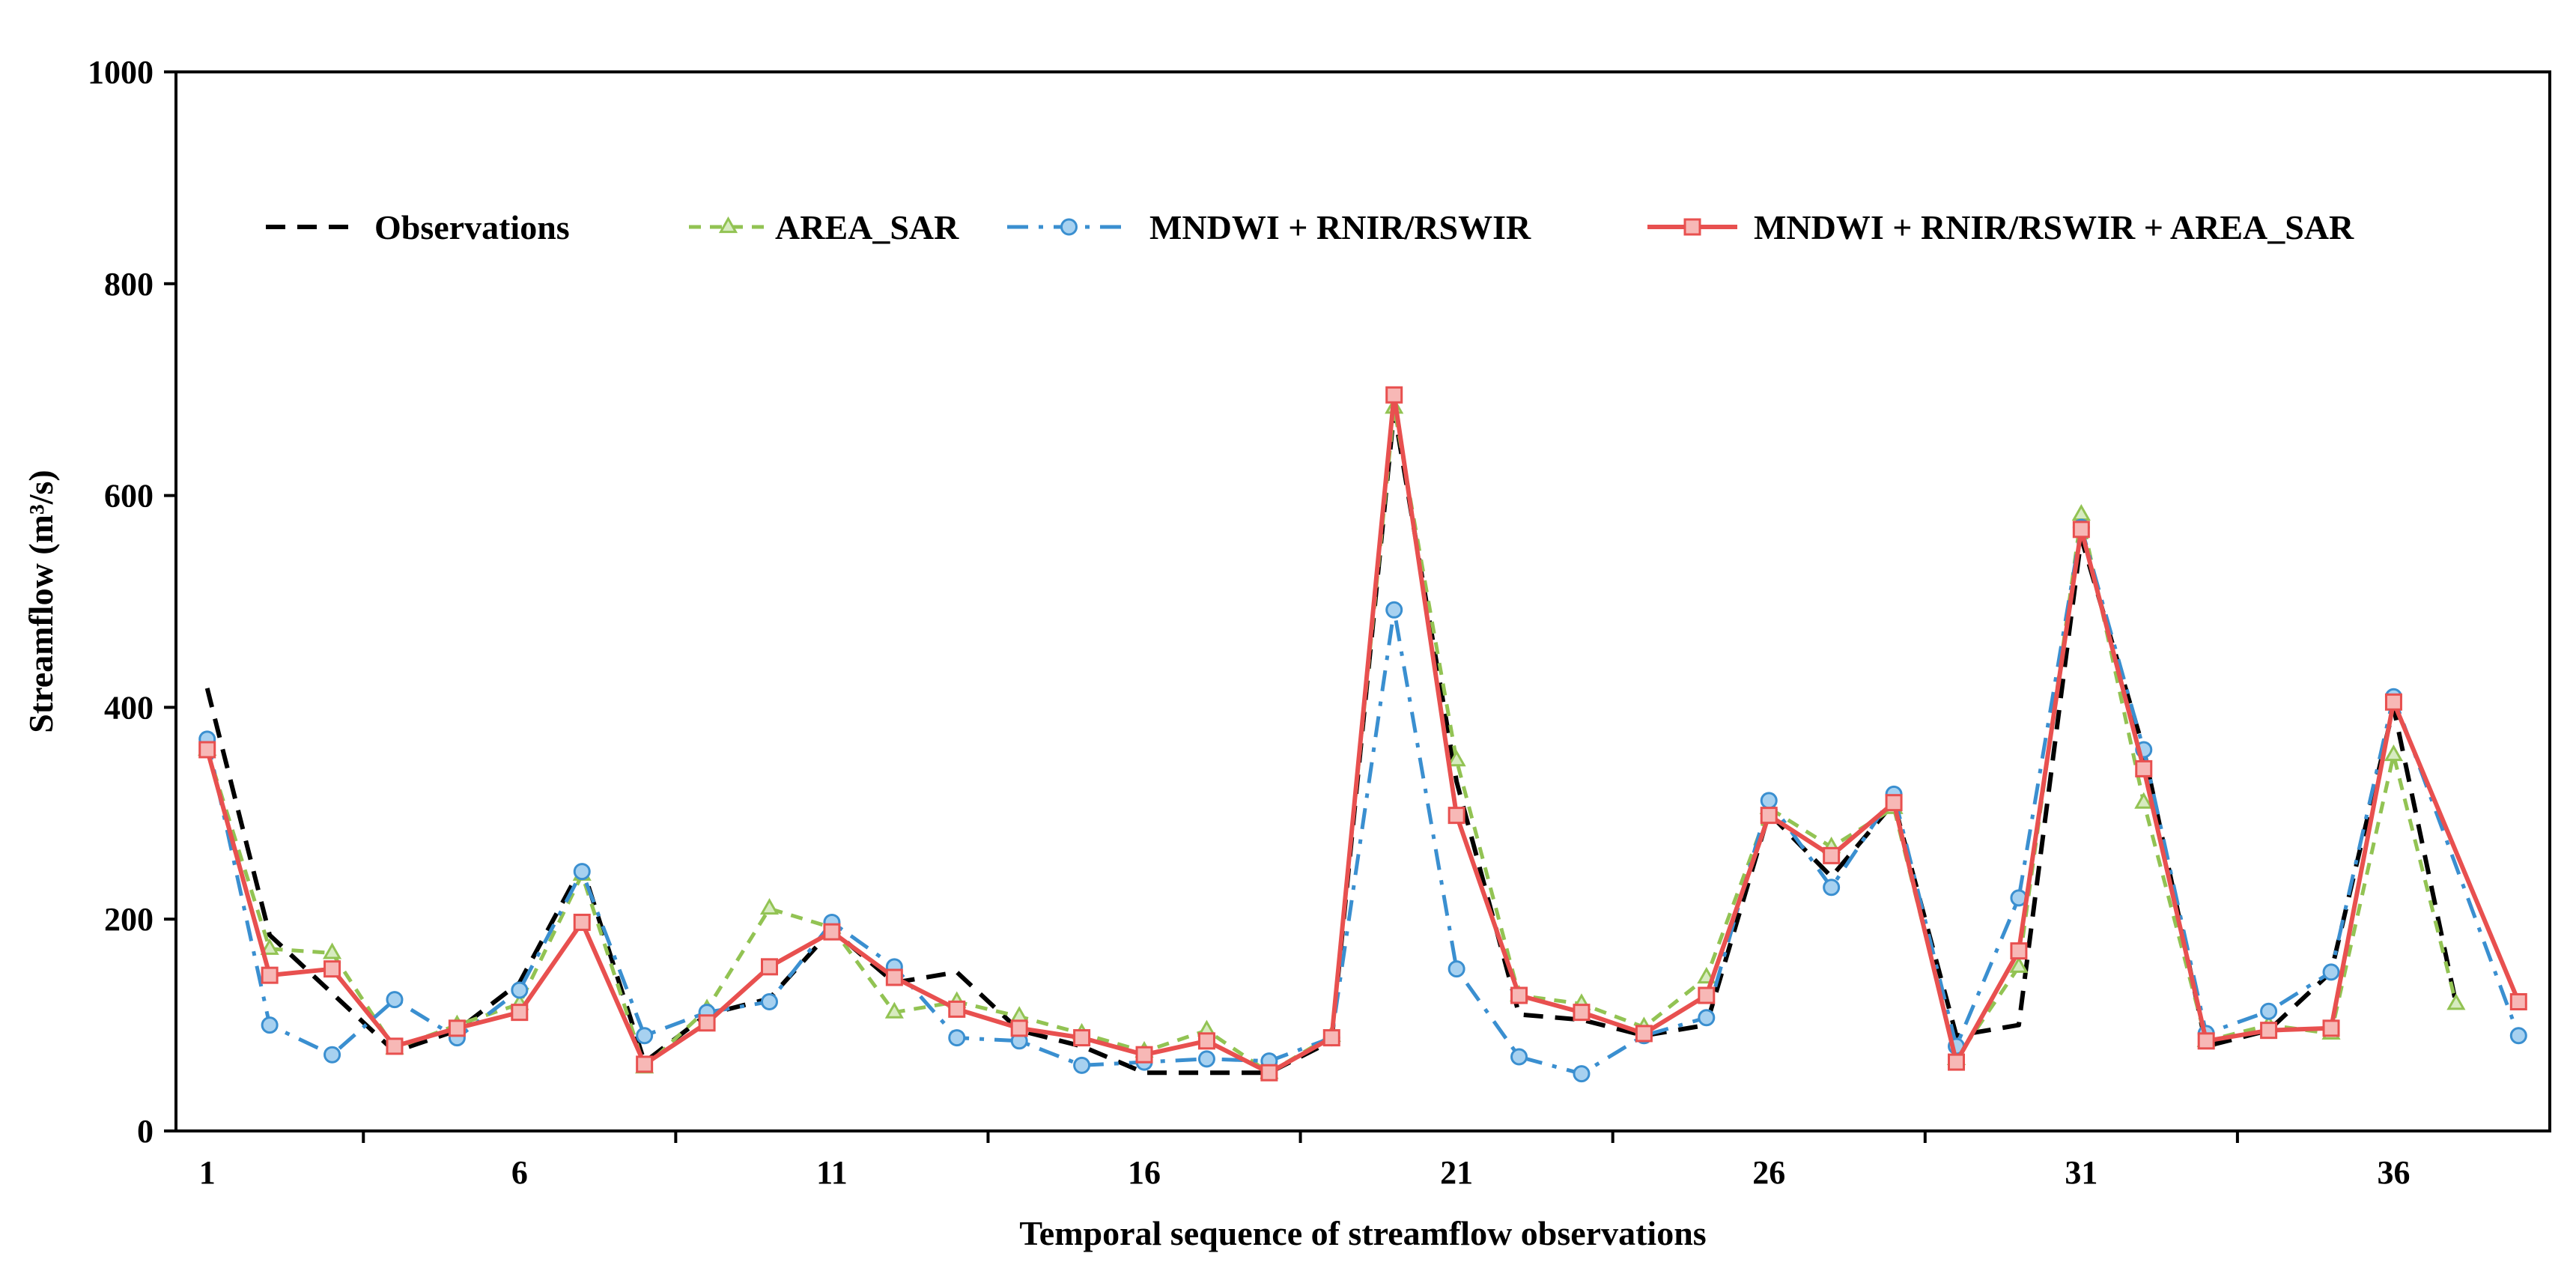 The image size is (2576, 1286). I want to click on y-tick-label: 0, so click(145, 1131).